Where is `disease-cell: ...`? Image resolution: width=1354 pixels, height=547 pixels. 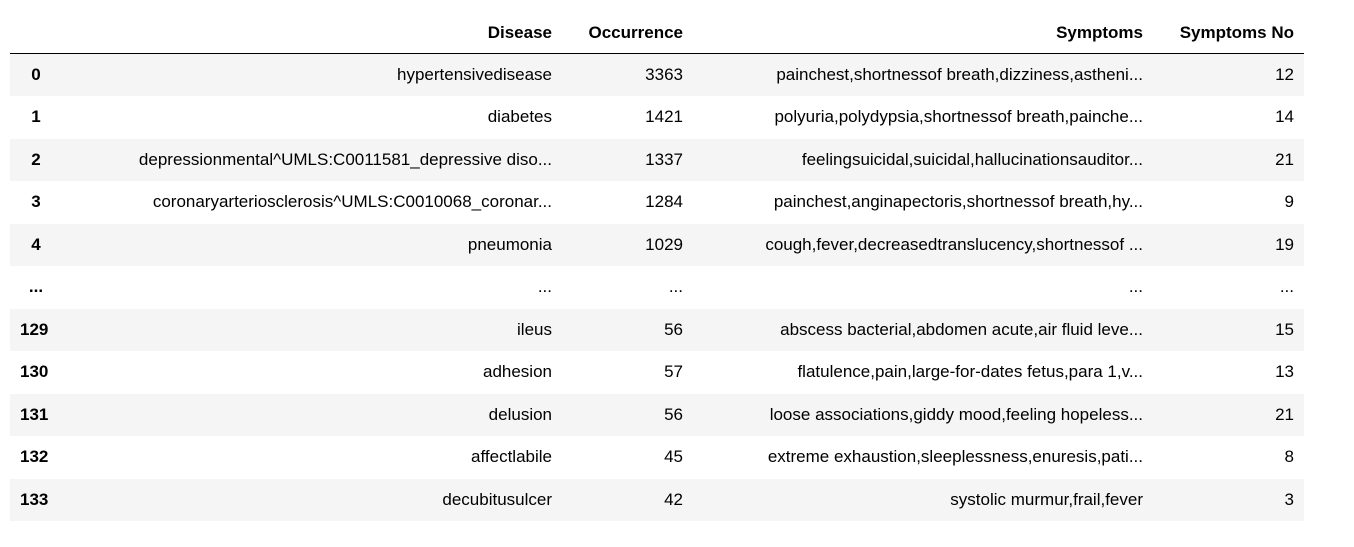 disease-cell: ... is located at coordinates (544, 287).